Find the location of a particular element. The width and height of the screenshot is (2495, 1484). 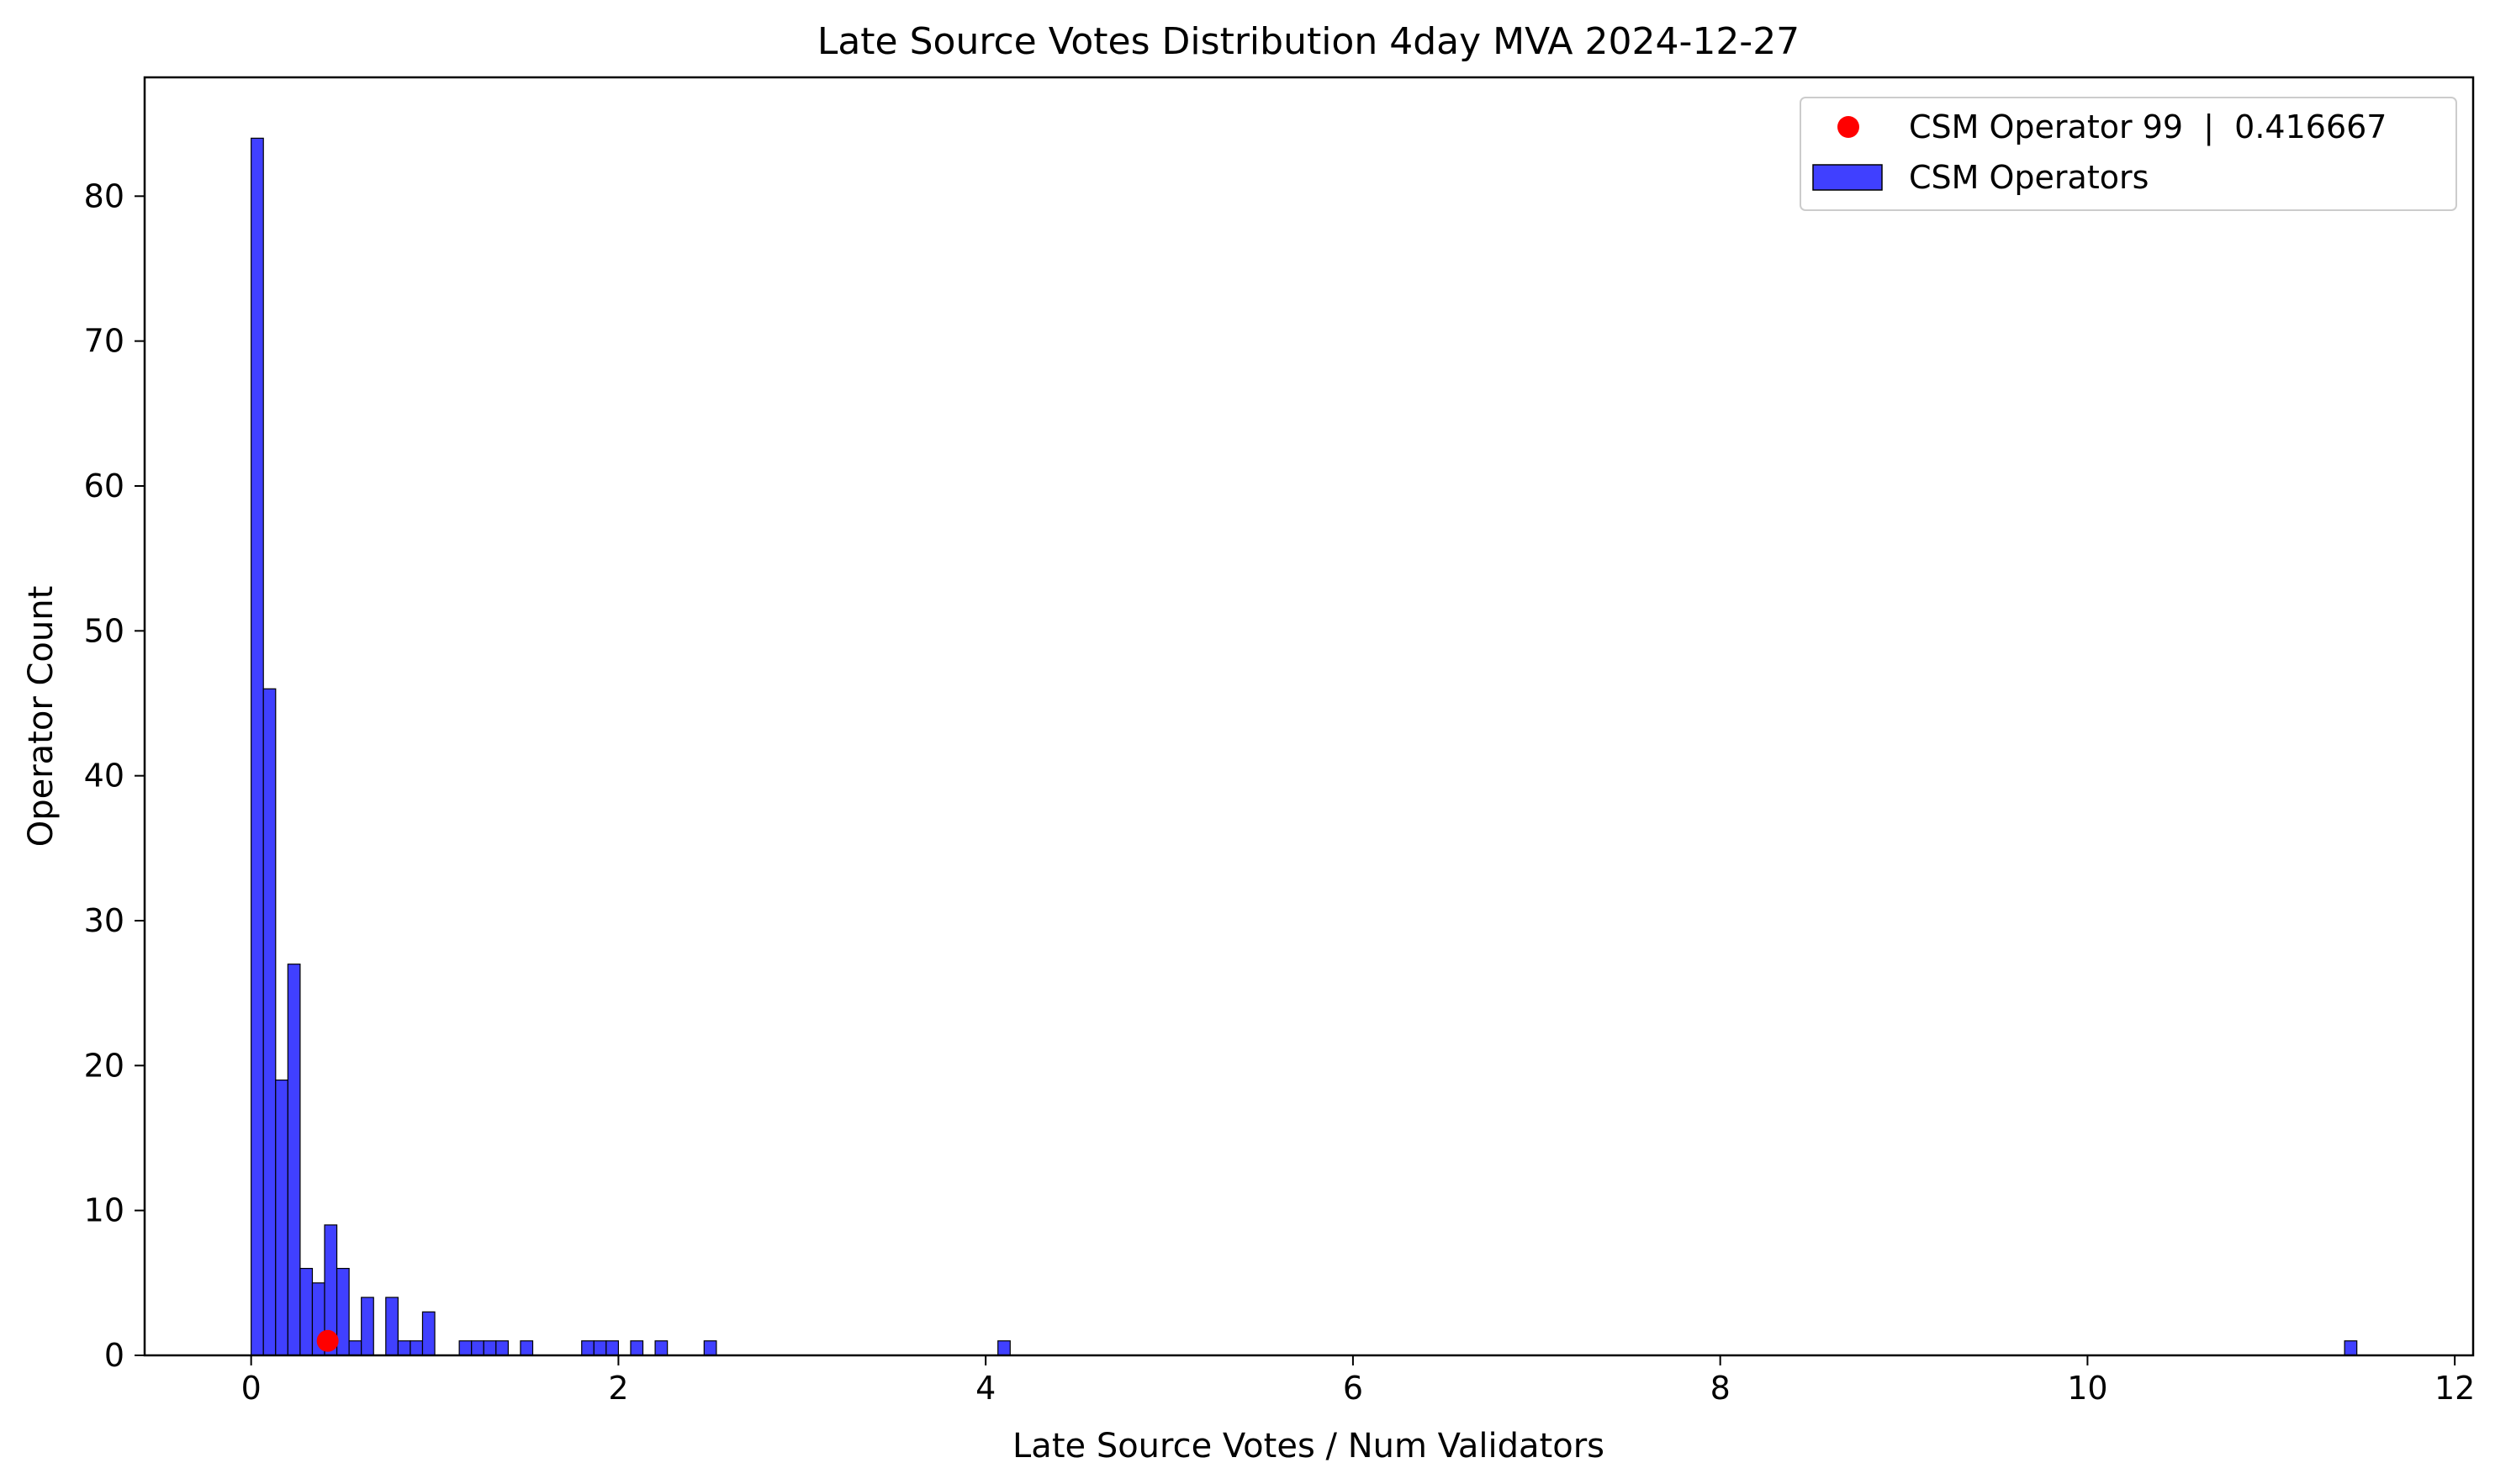

x-tick-label-0: 0 is located at coordinates (251, 1388).